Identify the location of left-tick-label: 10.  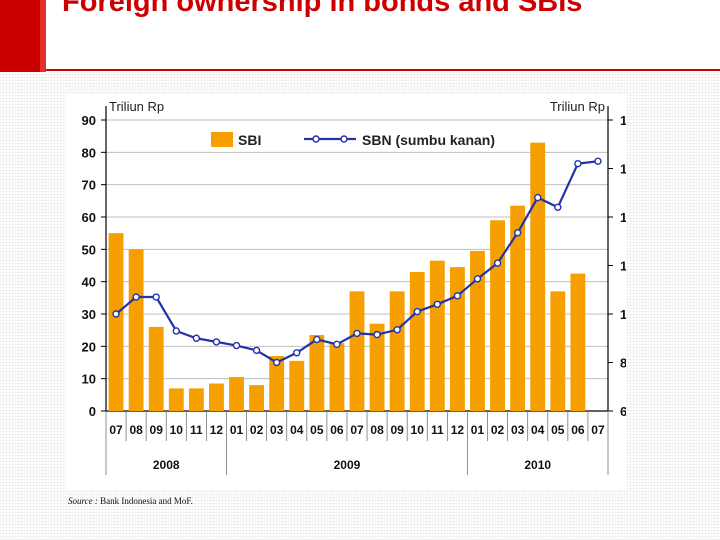
(89, 379).